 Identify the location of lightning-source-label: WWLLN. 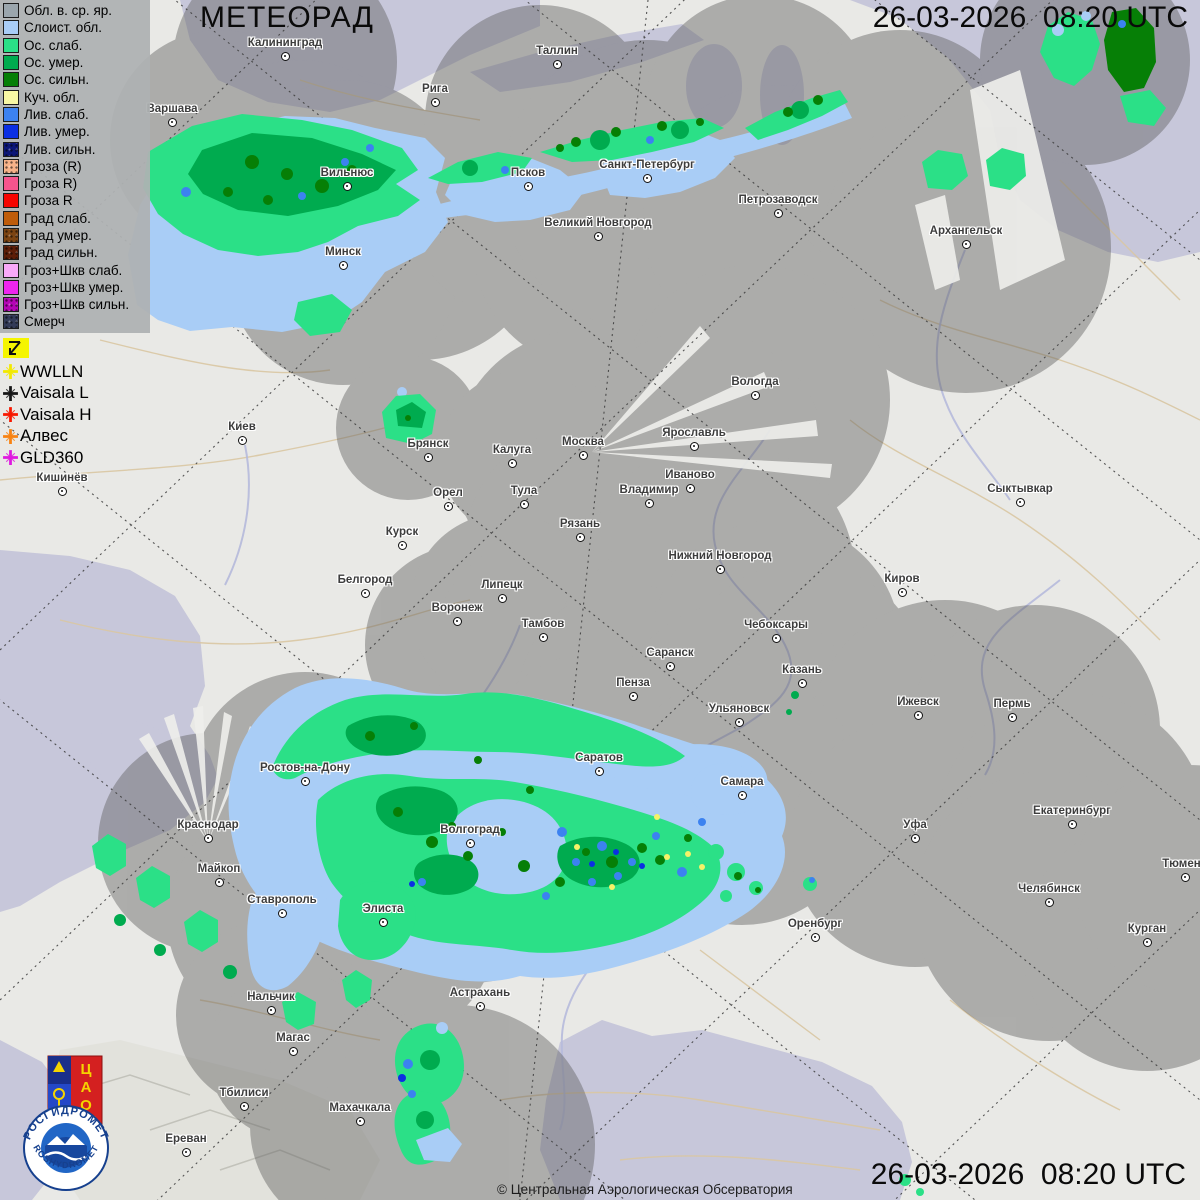
(52, 371).